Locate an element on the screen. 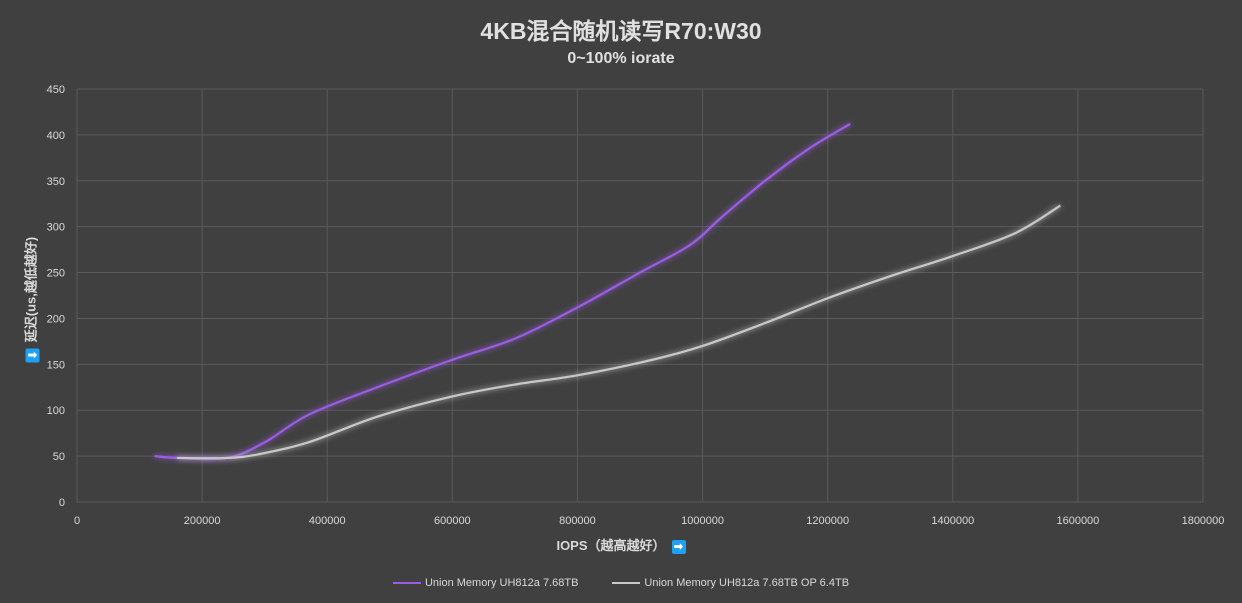 The height and width of the screenshot is (603, 1242). y-tick-label: 0 is located at coordinates (62, 503).